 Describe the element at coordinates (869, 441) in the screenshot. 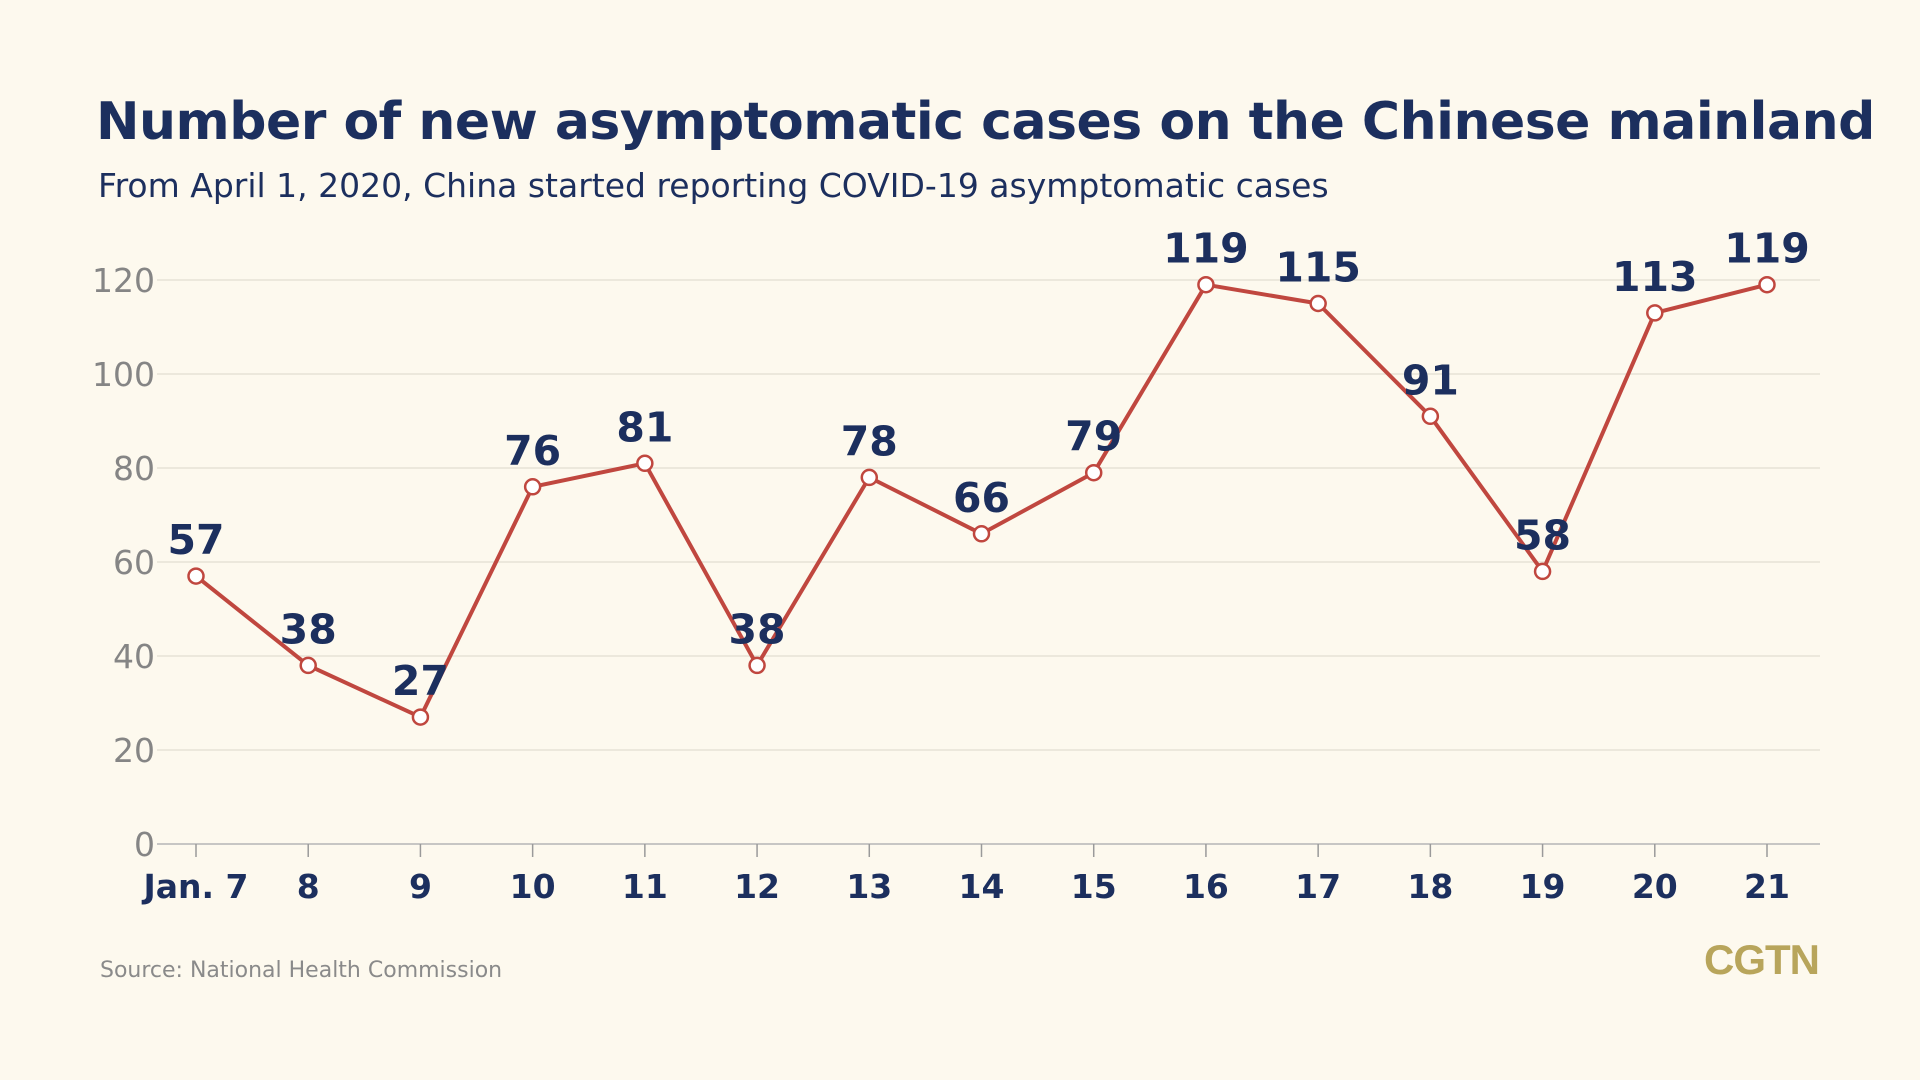

I see `data-label: 78` at that location.